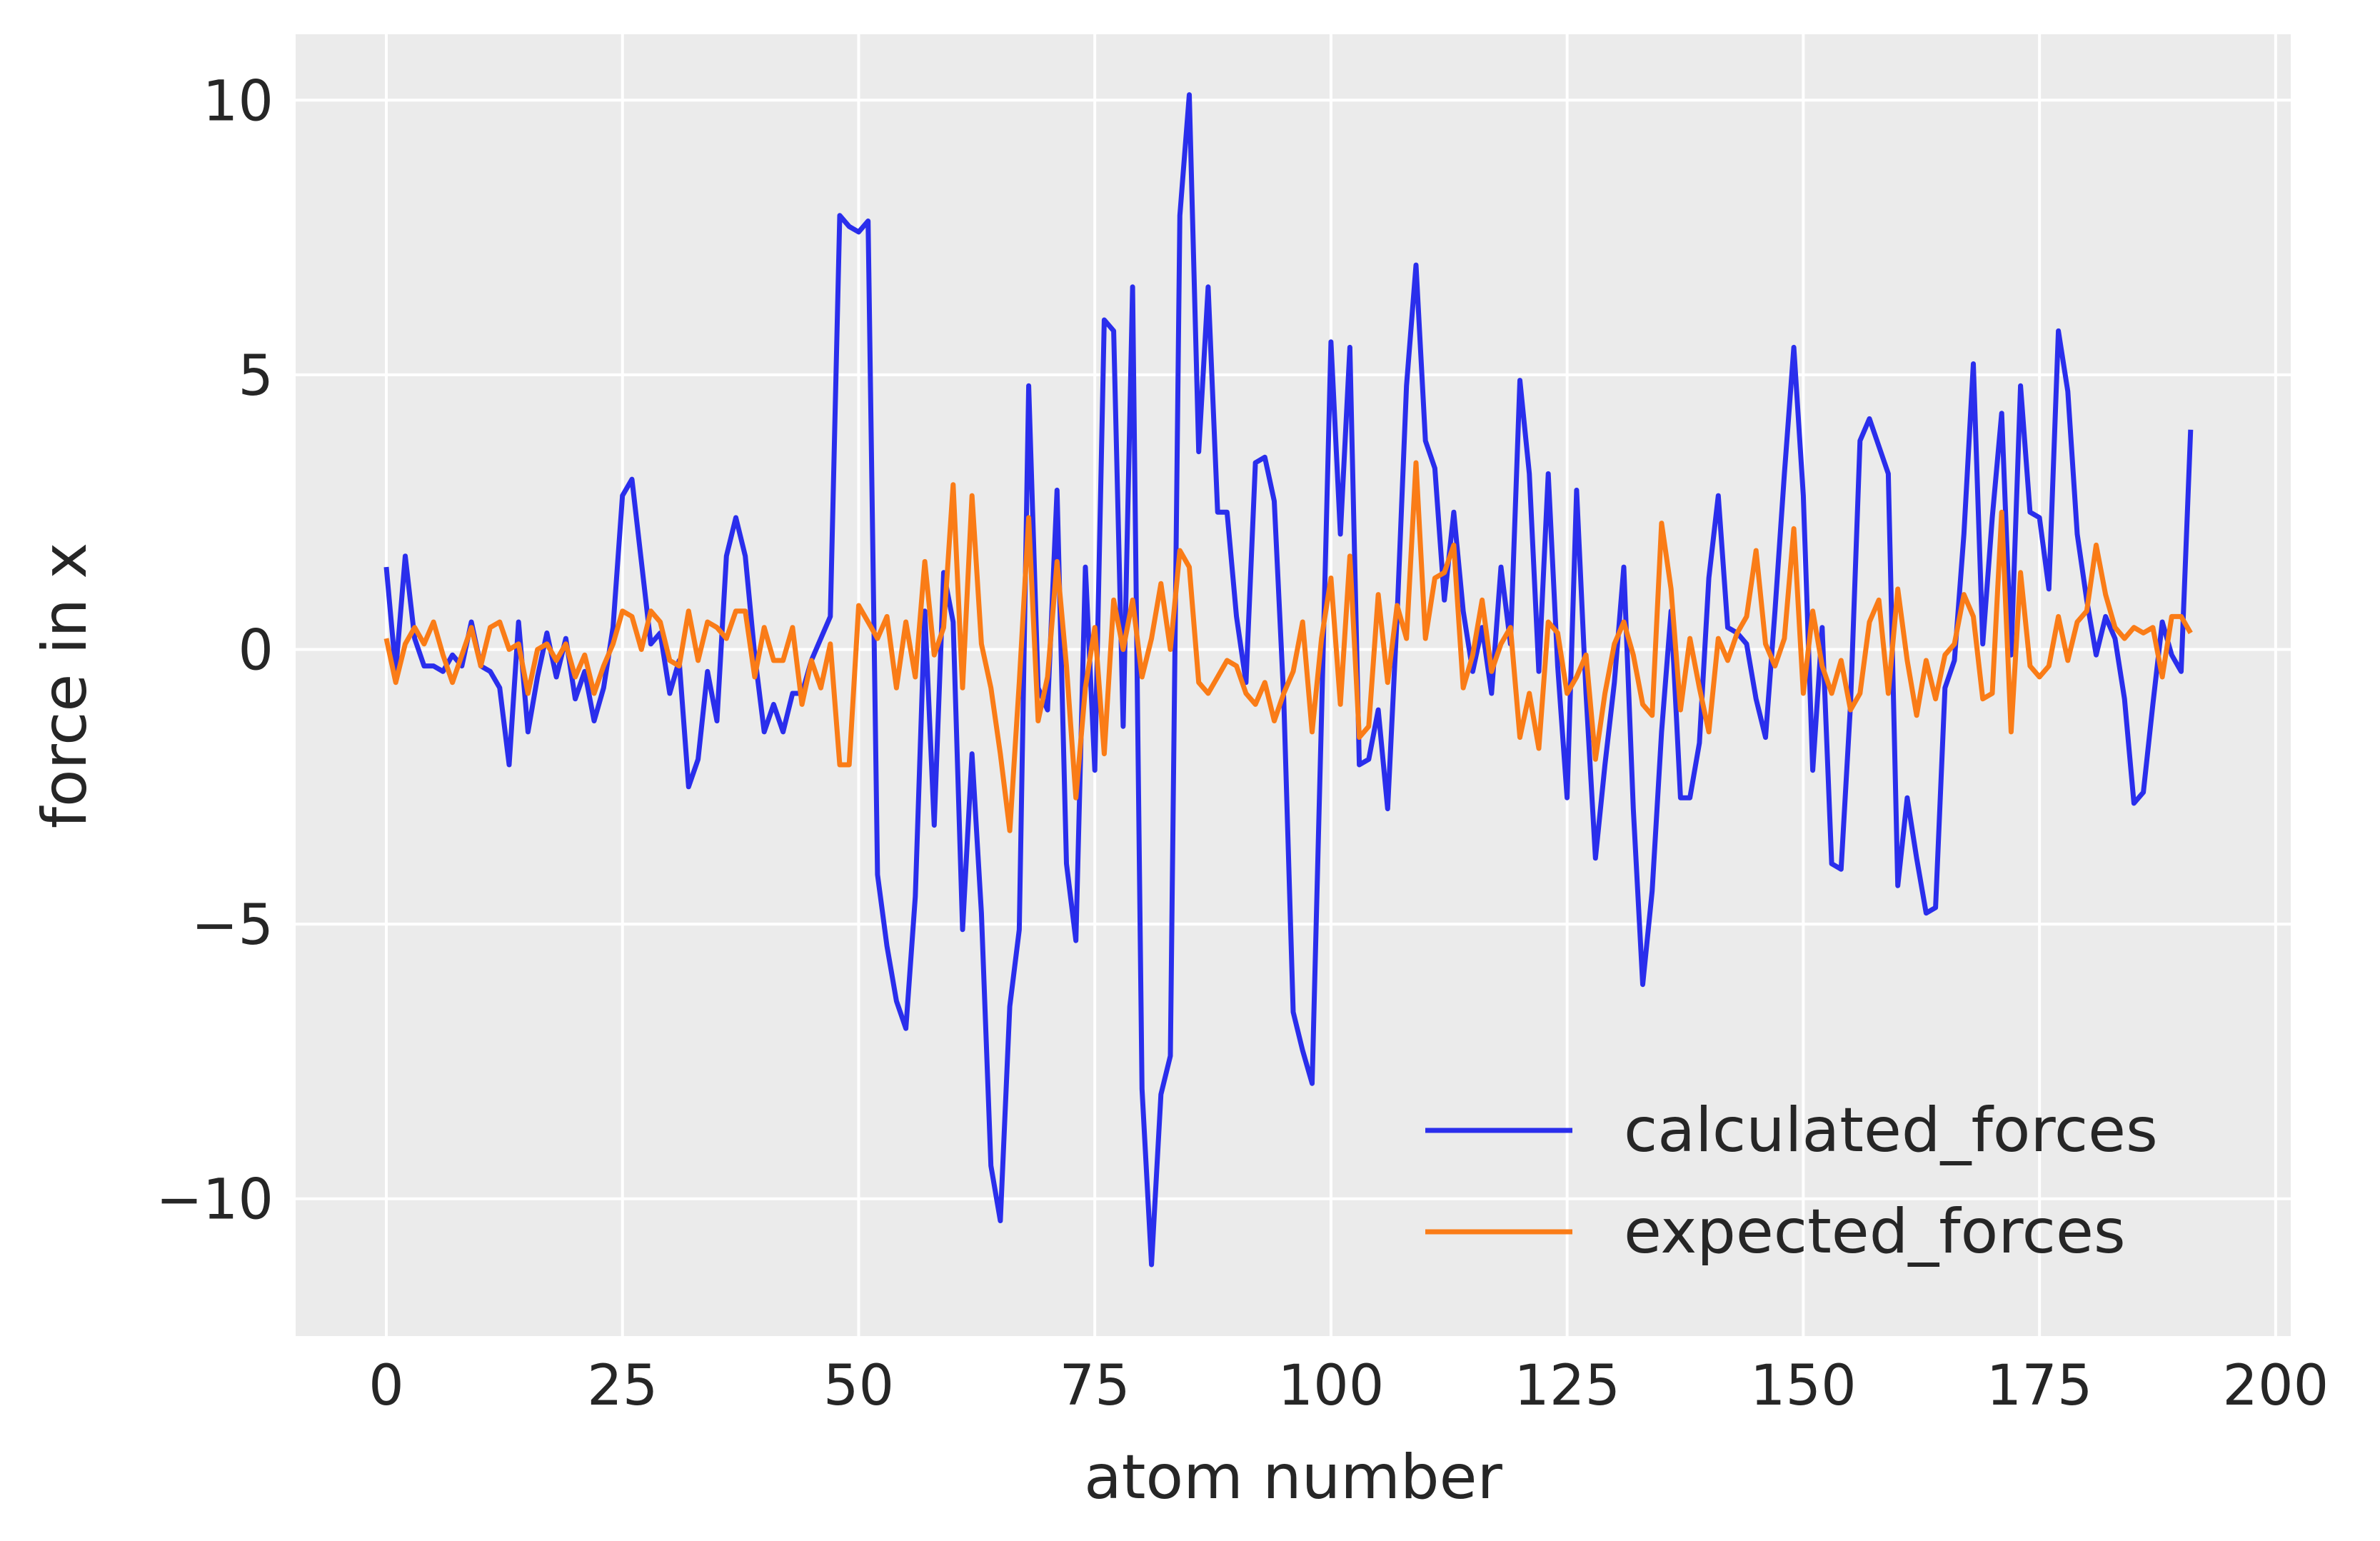 The width and height of the screenshot is (2380, 1541). I want to click on y-tick-label: −5, so click(232, 925).